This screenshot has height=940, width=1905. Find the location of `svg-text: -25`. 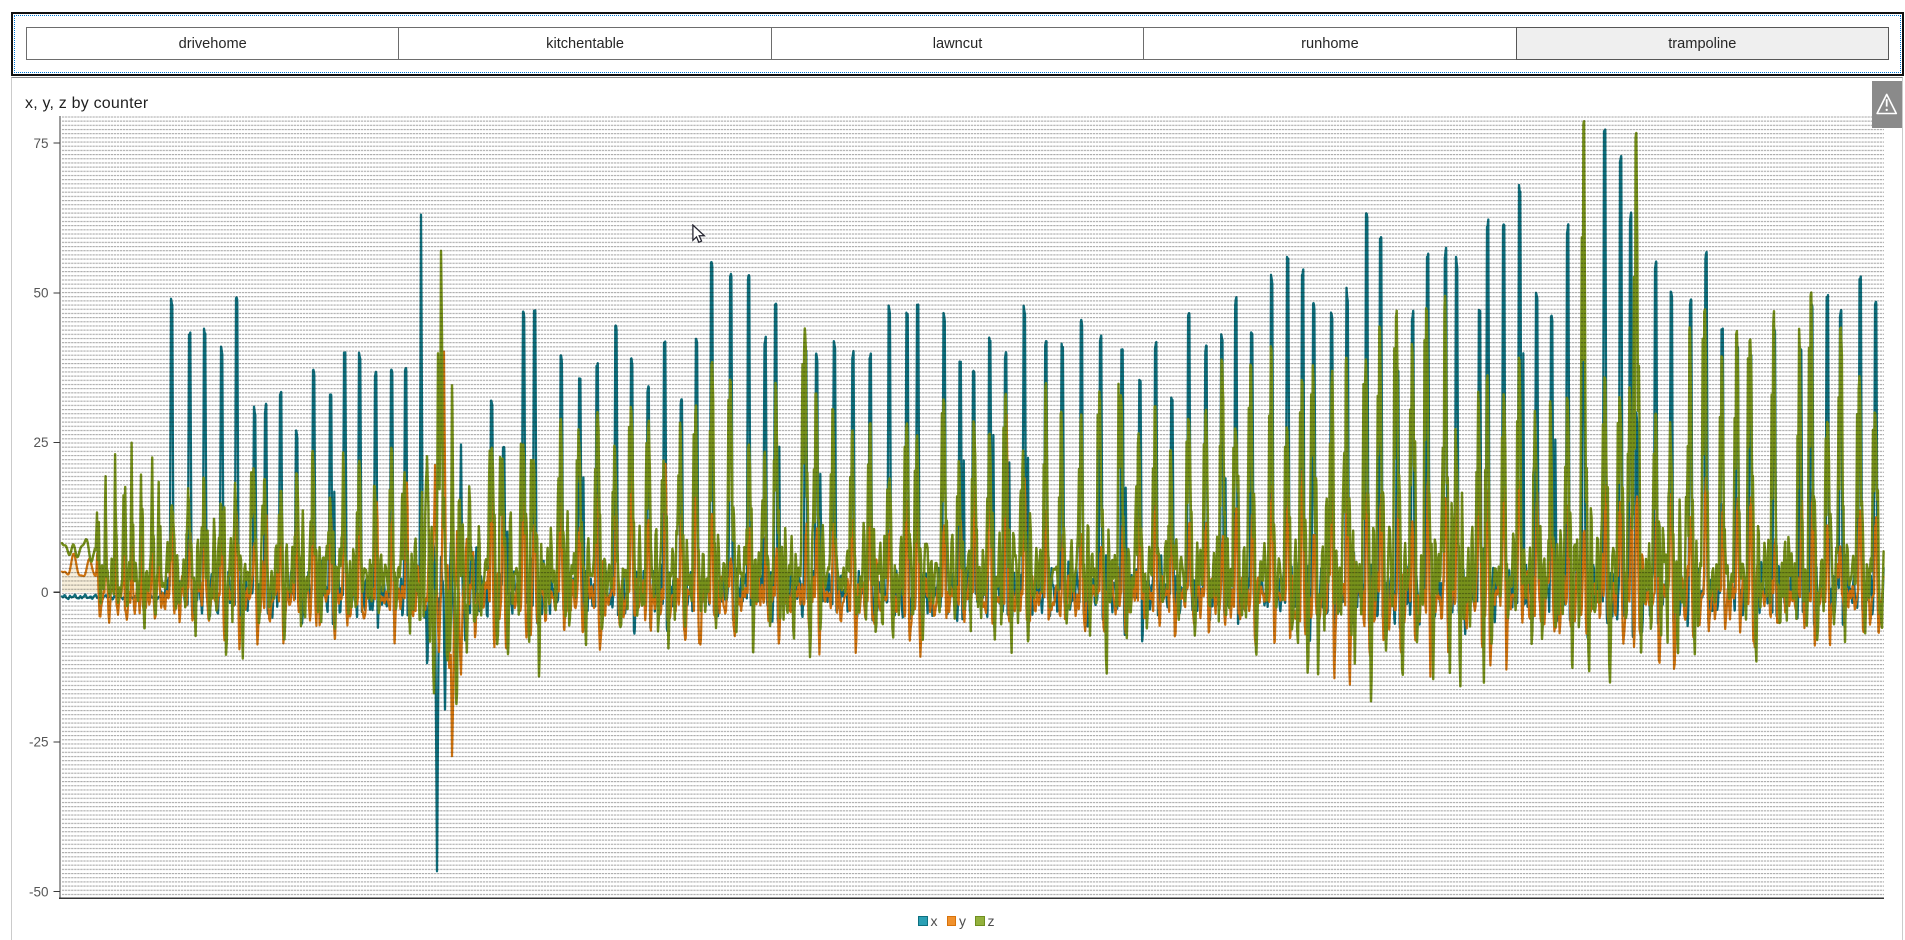

svg-text: -25 is located at coordinates (39, 742).